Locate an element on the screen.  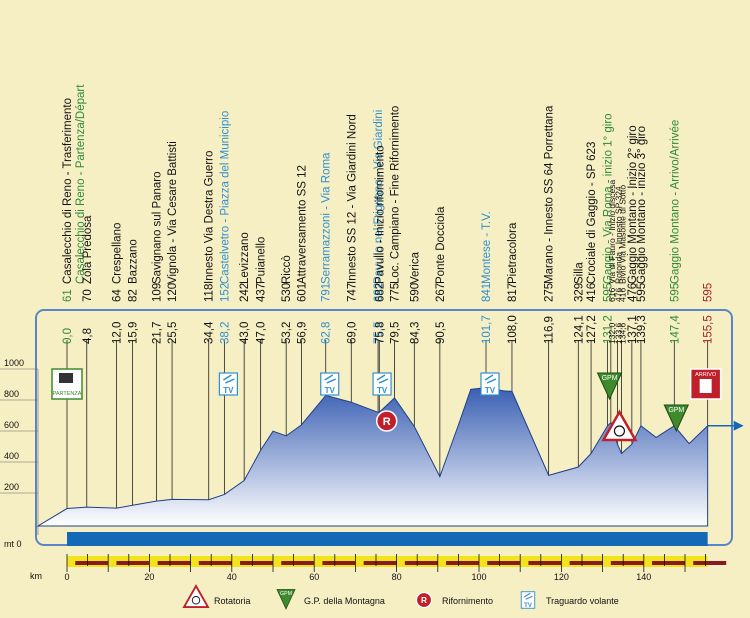
refuel-letter: R is located at coordinates (424, 600).